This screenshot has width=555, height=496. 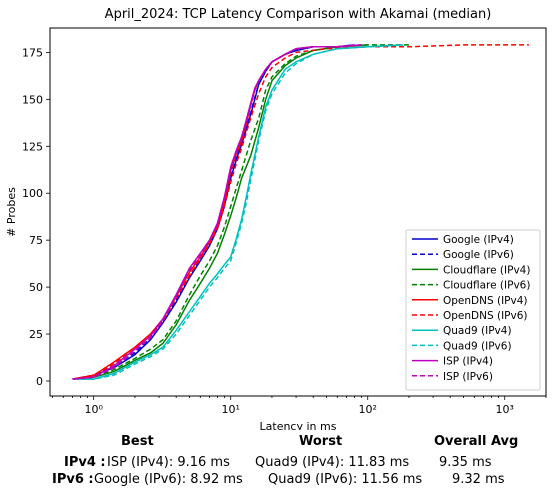 I want to click on y-tick-label: 50, so click(x=36, y=287).